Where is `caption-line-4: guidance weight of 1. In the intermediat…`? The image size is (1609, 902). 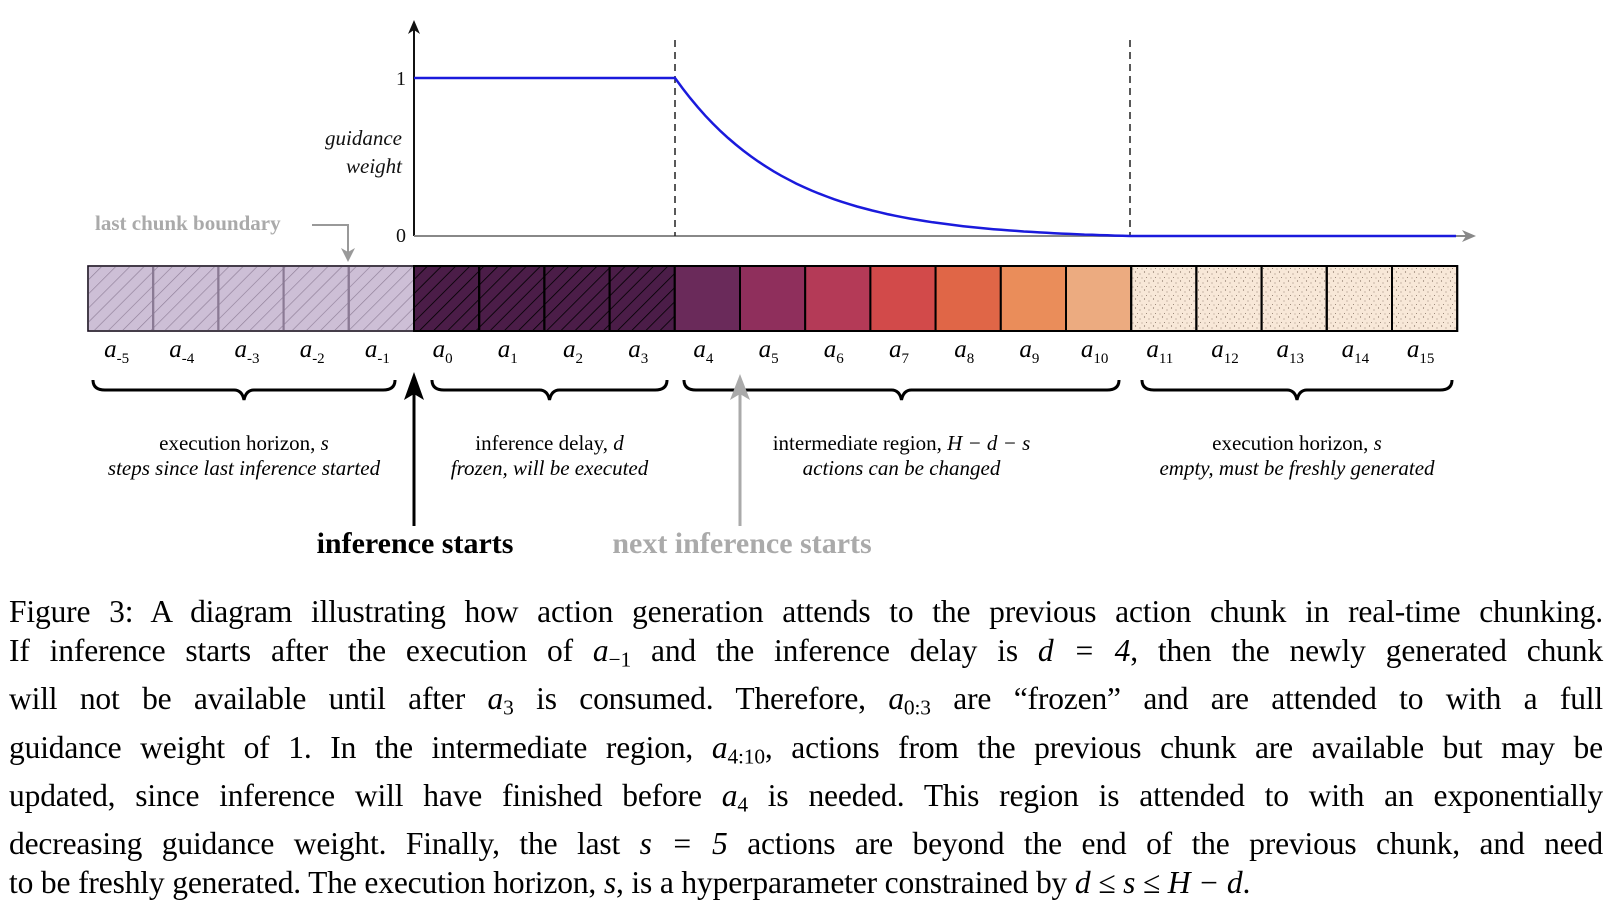
caption-line-4: guidance weight of 1. In the intermediat… is located at coordinates (806, 749).